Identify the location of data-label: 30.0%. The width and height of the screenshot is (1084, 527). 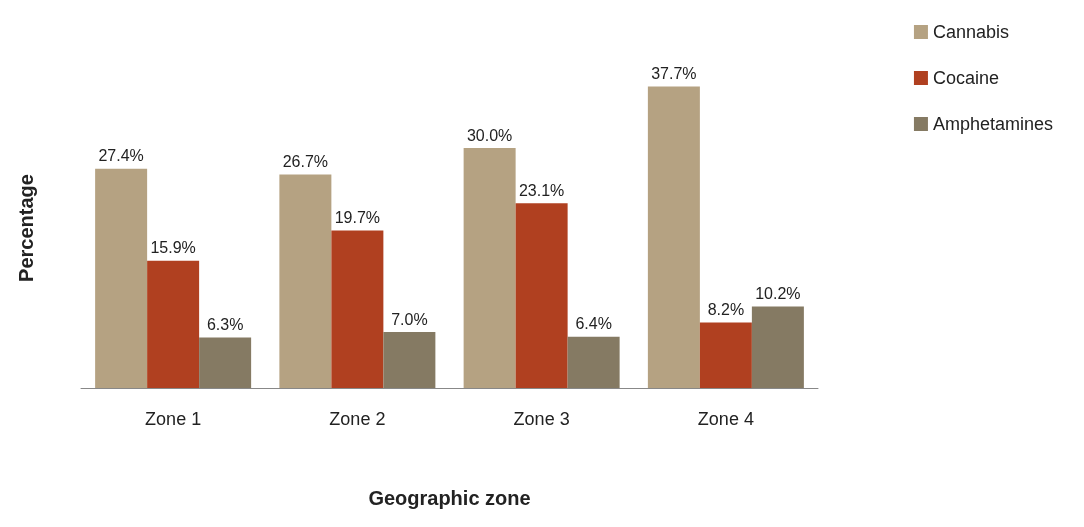
(489, 135).